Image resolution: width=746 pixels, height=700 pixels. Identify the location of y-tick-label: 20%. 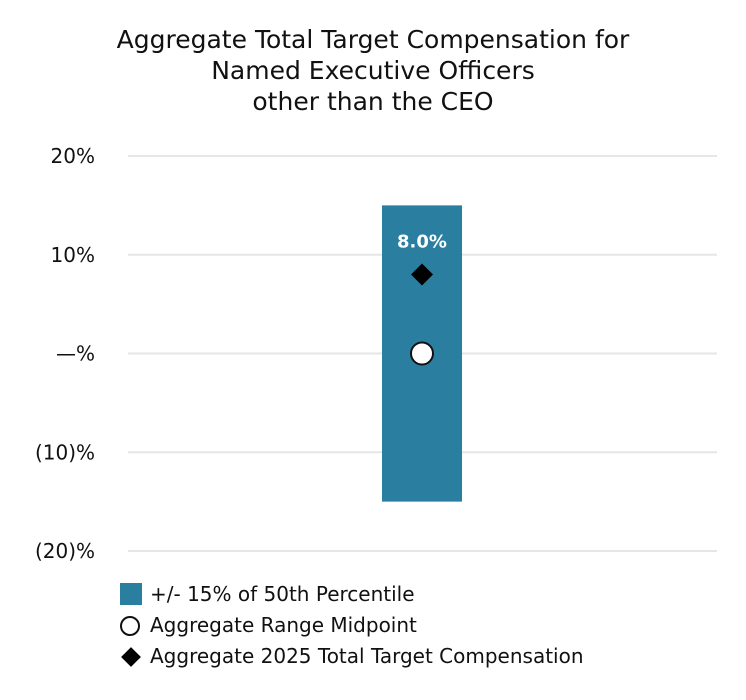
(73, 156).